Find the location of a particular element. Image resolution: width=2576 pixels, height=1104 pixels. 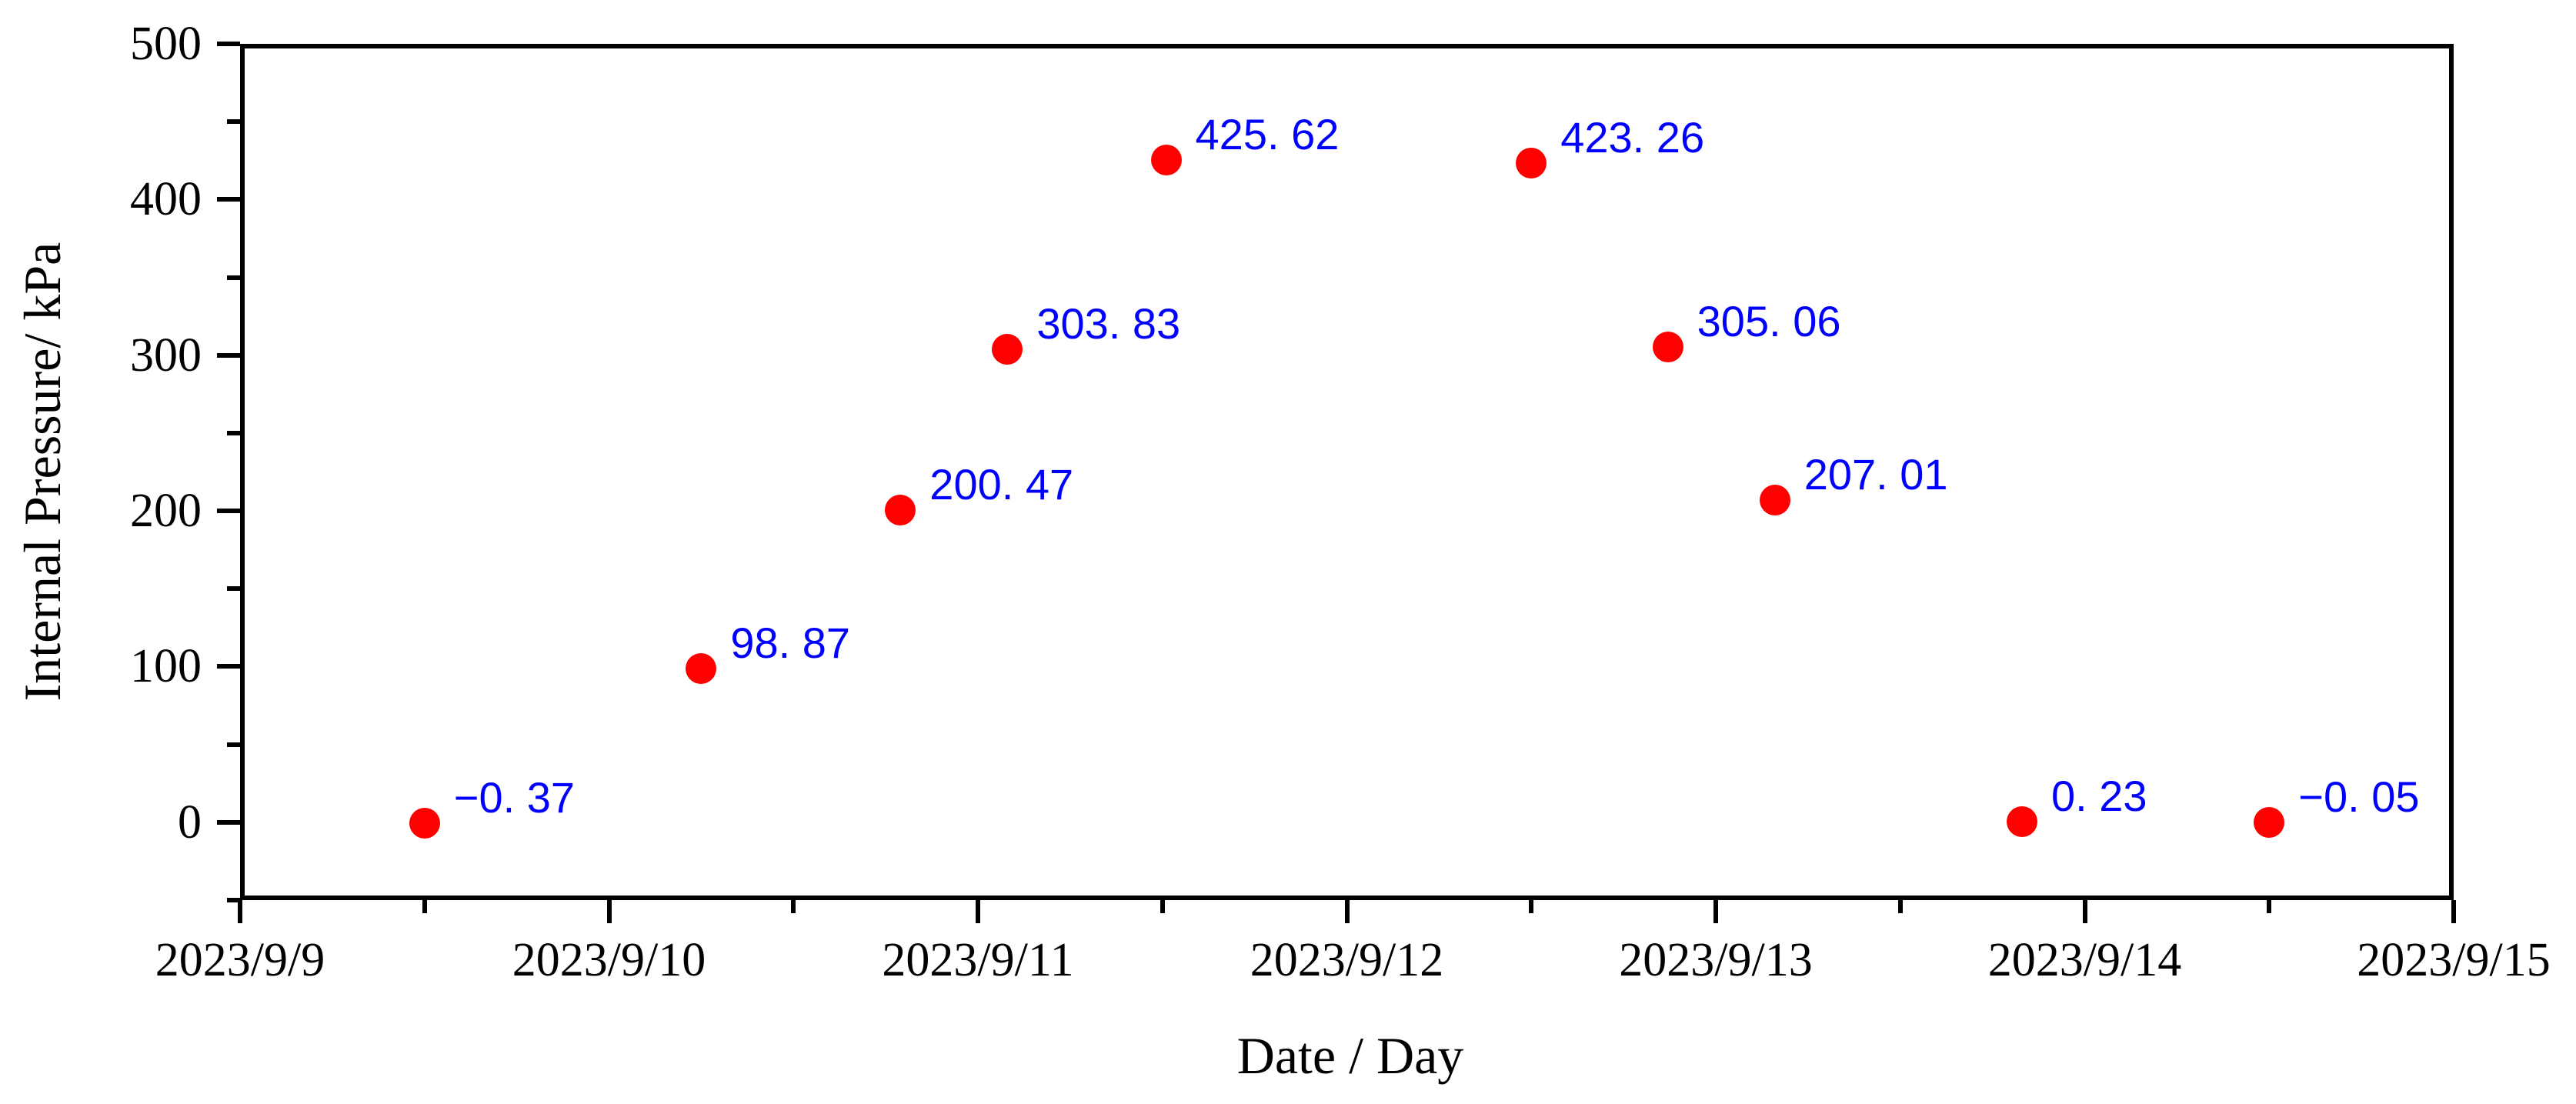

y-tick-label: 500 is located at coordinates (166, 44).